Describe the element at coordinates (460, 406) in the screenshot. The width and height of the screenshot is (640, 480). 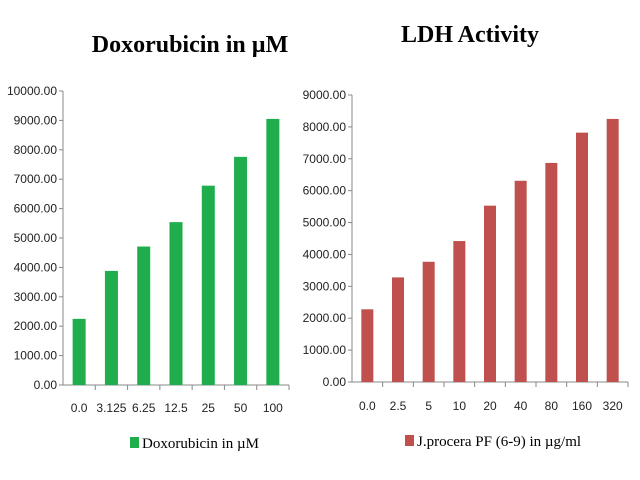
I see `x-tick-label: 10` at that location.